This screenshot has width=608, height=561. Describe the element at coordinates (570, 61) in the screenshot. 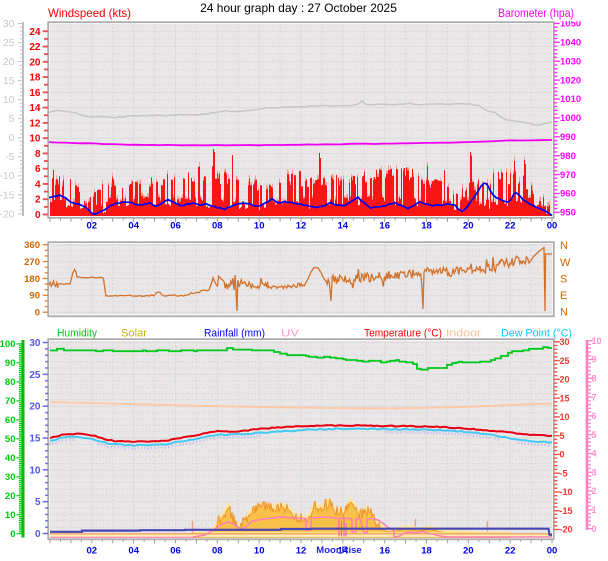

I see `svg-text: 1030` at that location.